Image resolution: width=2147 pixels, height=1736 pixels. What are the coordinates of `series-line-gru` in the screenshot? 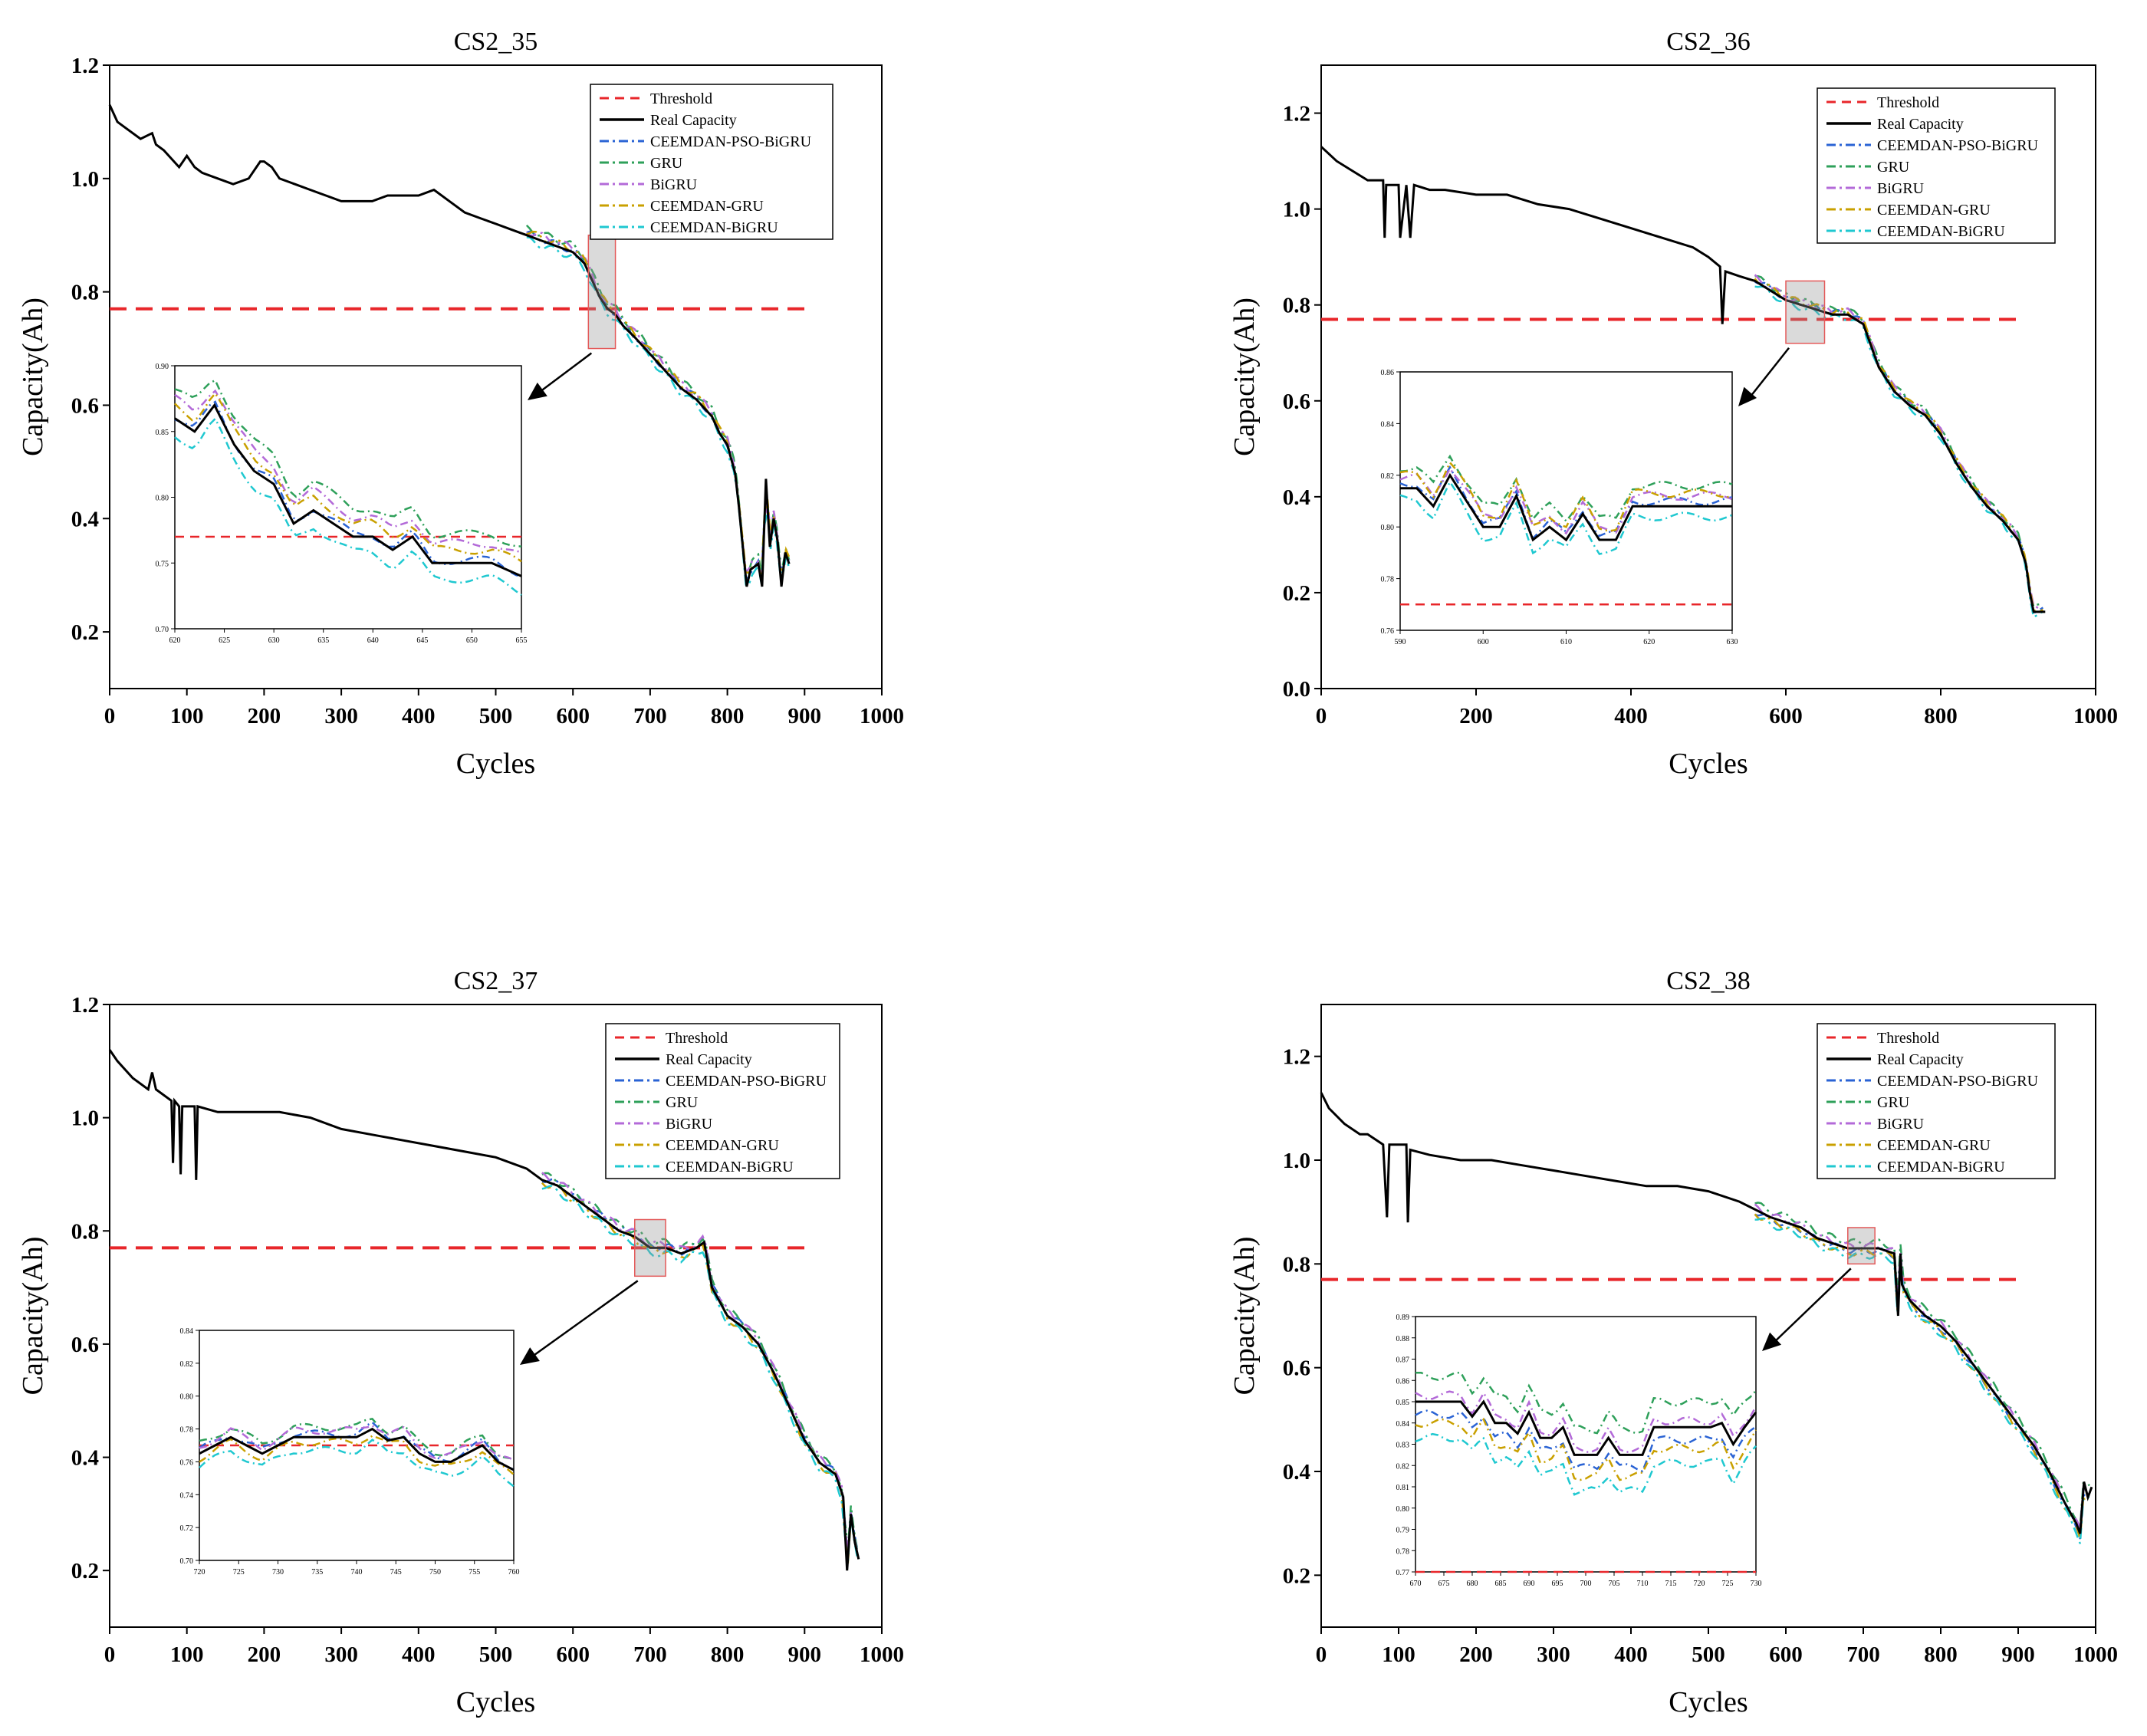 It's located at (1922, 1366).